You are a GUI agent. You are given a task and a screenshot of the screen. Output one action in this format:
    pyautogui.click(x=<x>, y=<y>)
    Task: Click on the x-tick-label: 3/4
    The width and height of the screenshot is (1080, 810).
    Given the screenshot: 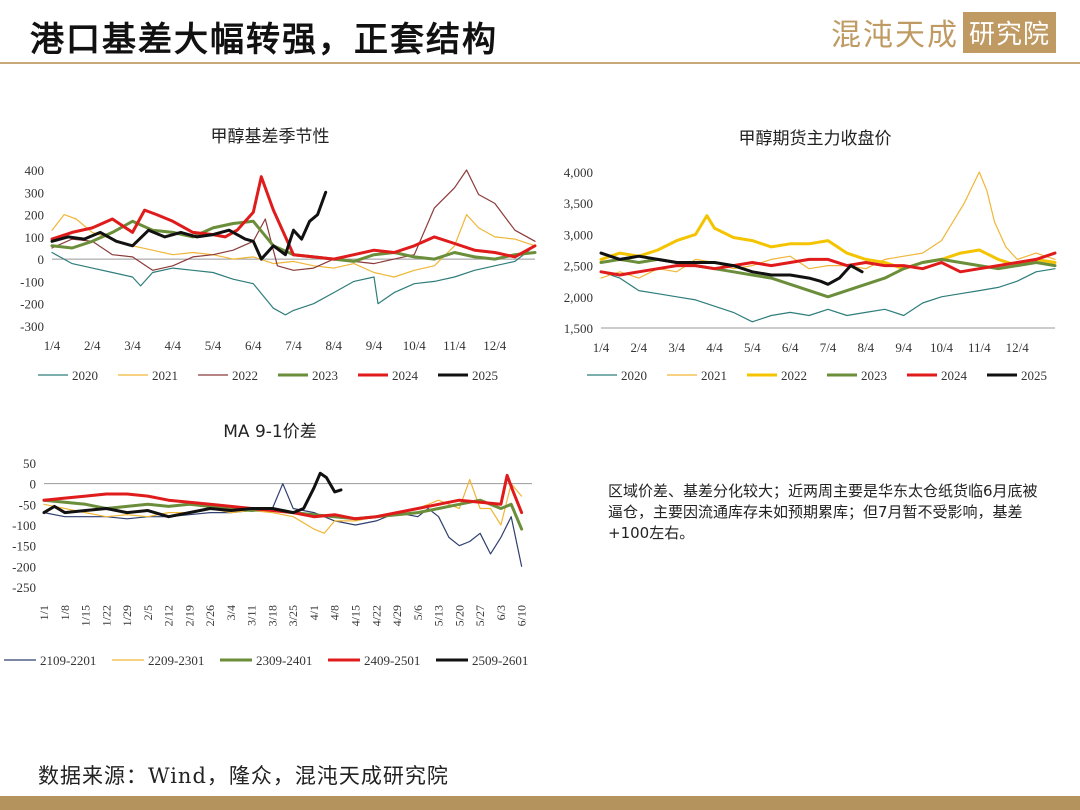 What is the action you would take?
    pyautogui.click(x=231, y=612)
    